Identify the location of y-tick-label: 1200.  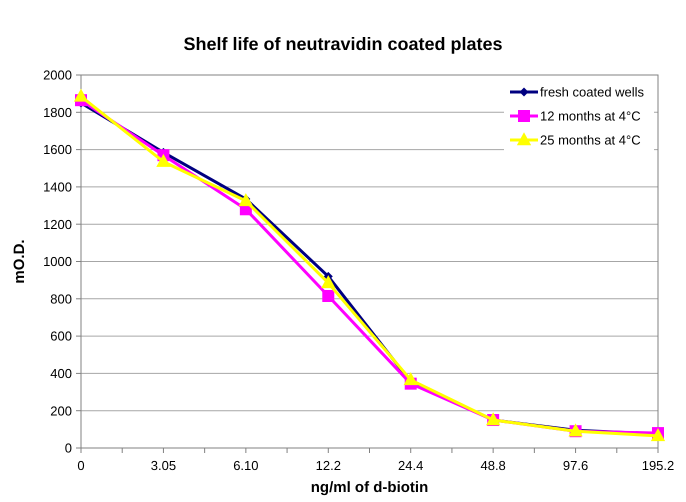
(57, 224).